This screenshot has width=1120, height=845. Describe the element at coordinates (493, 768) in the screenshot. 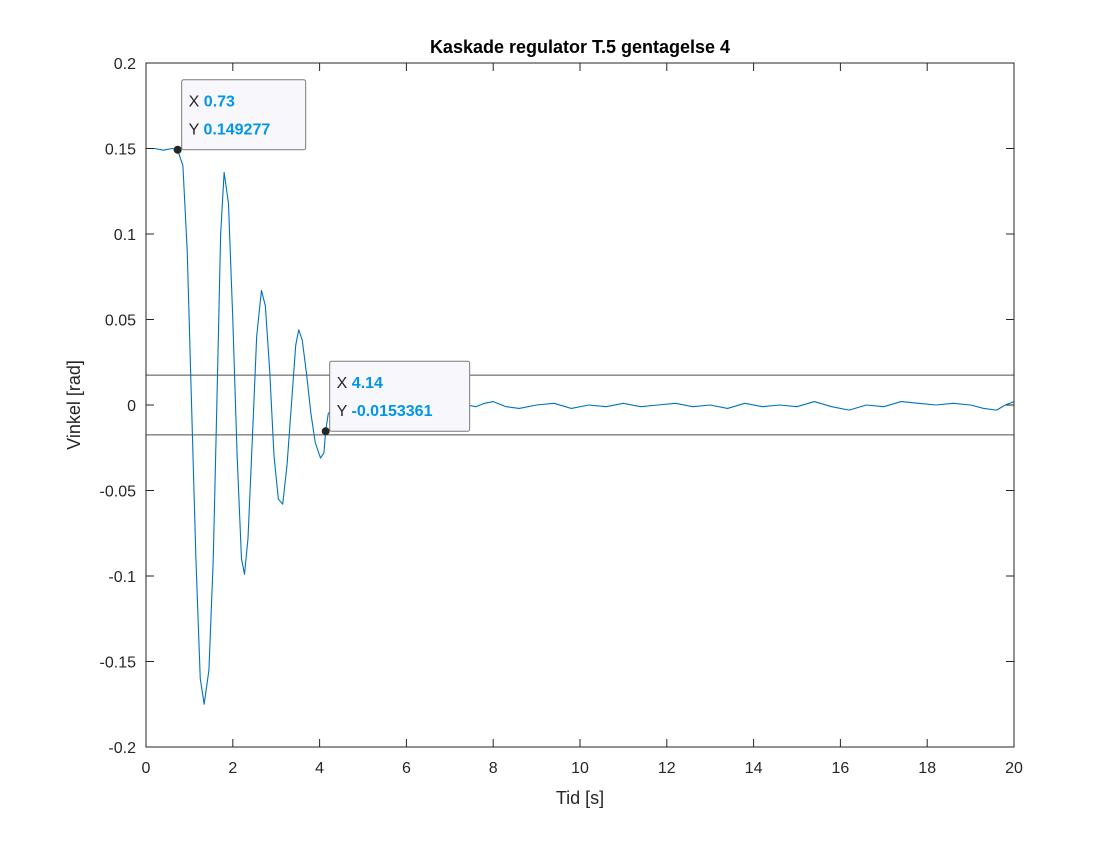

I see `x-tick-label: 8` at that location.